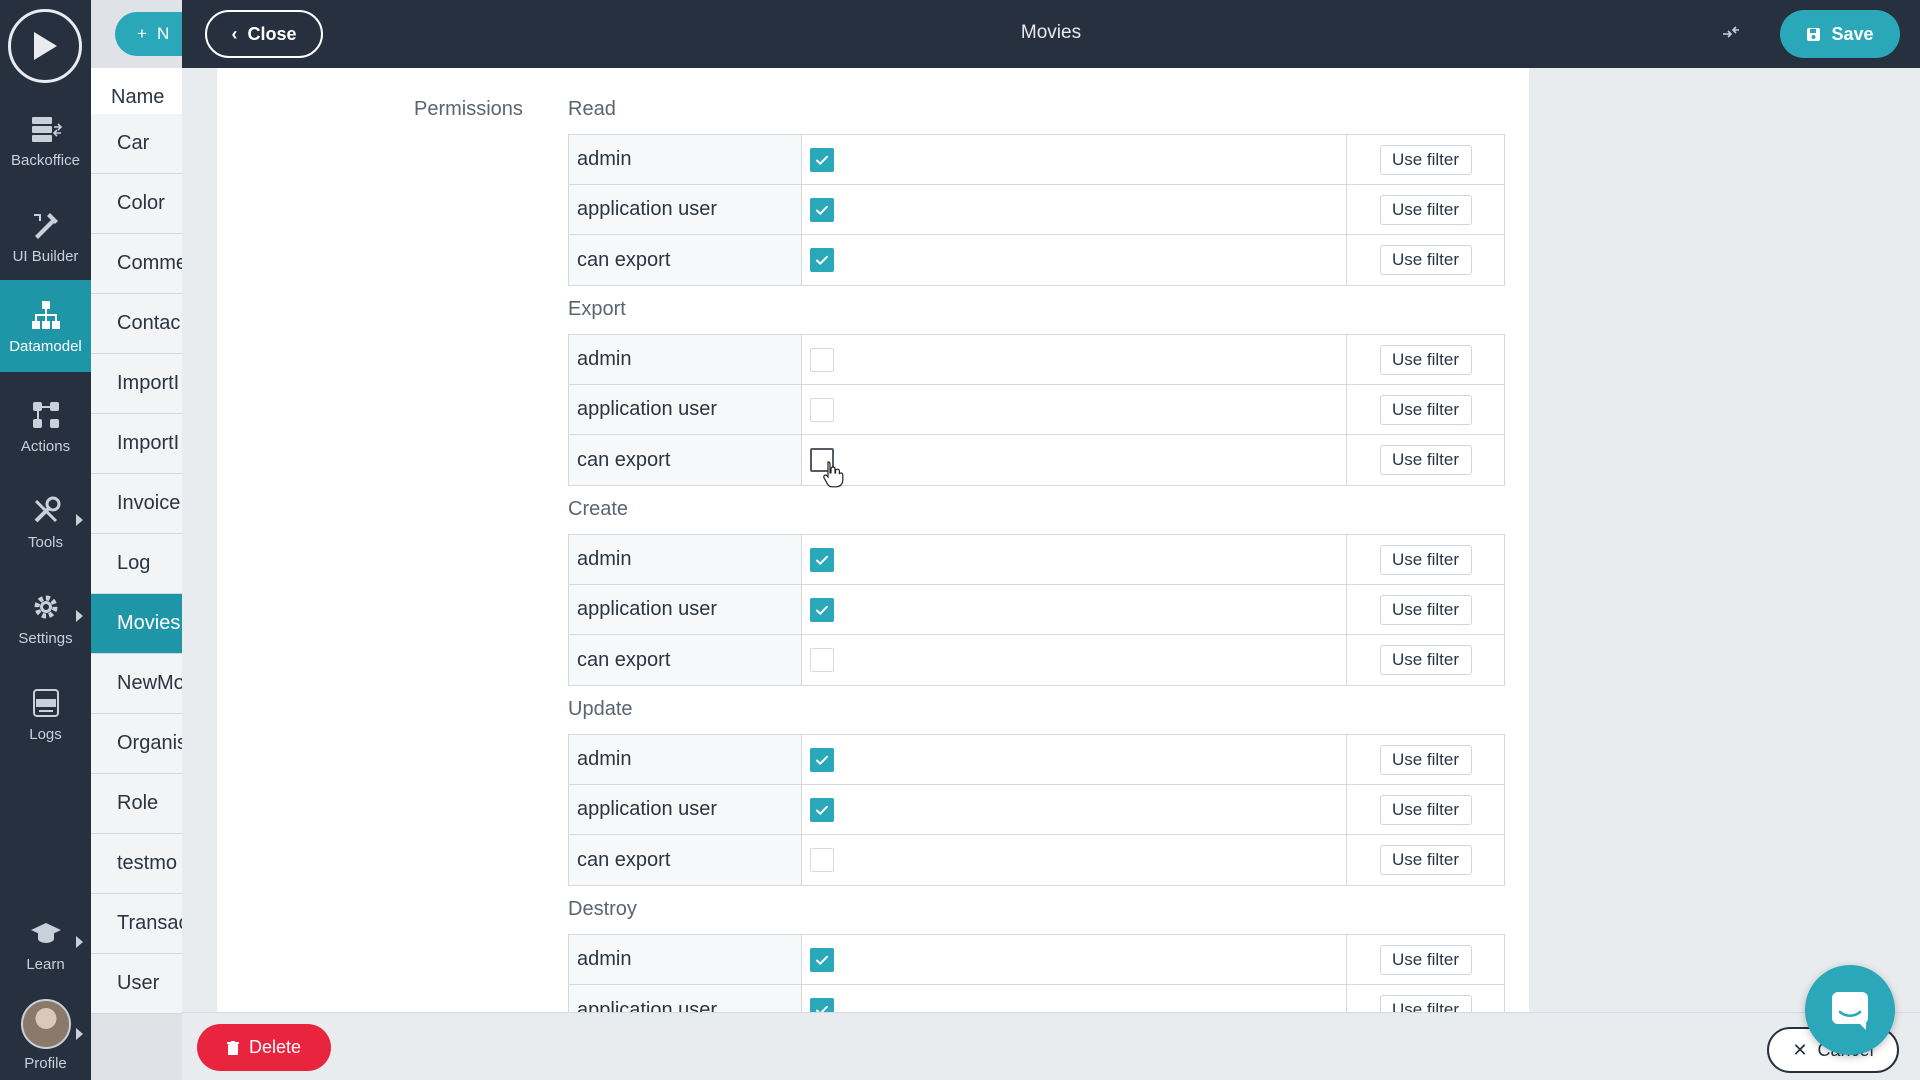 The image size is (1920, 1080). What do you see at coordinates (685, 460) in the screenshot?
I see `role-name: can export` at bounding box center [685, 460].